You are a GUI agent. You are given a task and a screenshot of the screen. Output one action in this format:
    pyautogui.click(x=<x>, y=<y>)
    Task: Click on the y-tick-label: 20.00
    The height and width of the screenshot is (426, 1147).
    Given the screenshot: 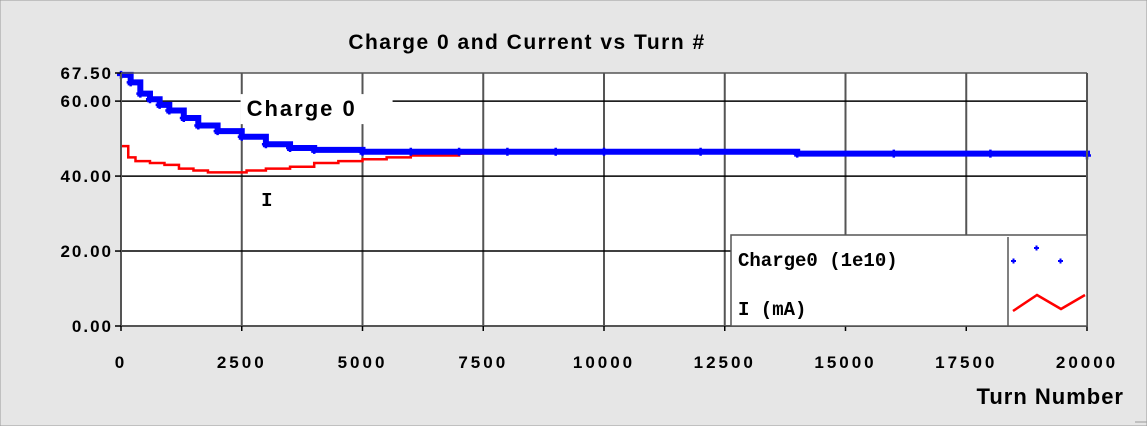 What is the action you would take?
    pyautogui.click(x=86, y=251)
    